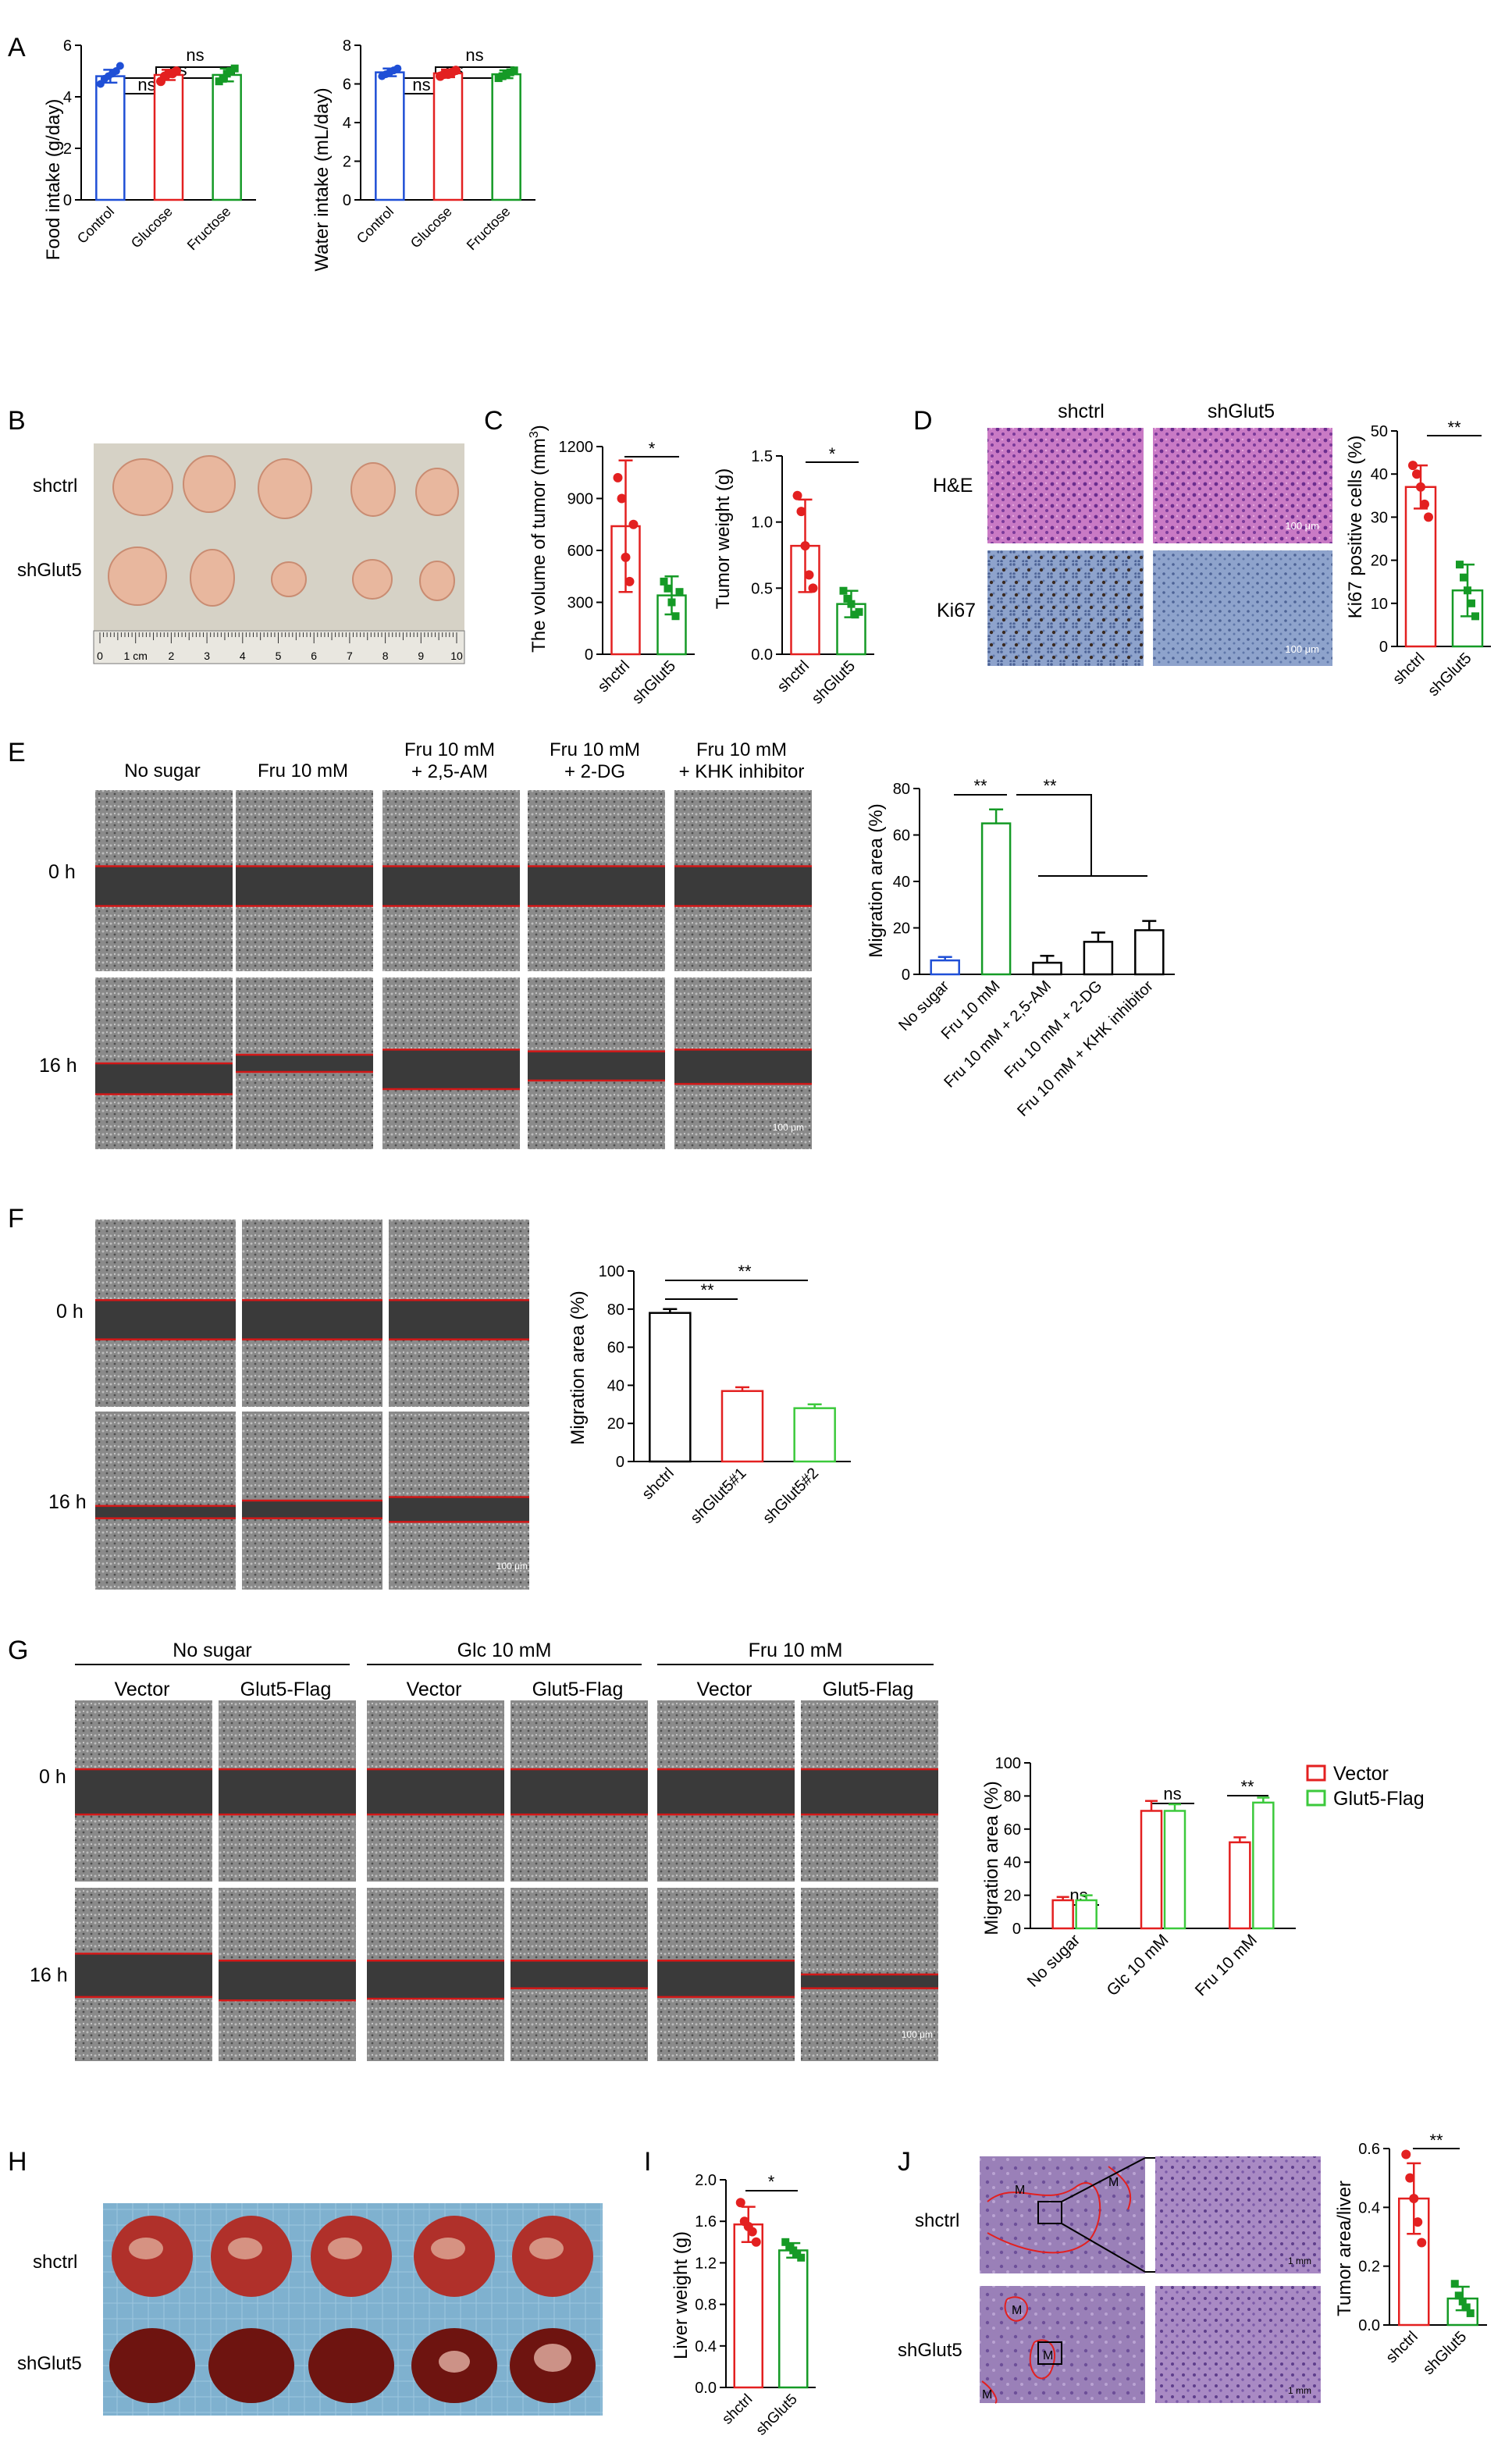 The image size is (1512, 2446). What do you see at coordinates (991, 1858) in the screenshot?
I see `g-ylabel: Migration area (%)` at bounding box center [991, 1858].